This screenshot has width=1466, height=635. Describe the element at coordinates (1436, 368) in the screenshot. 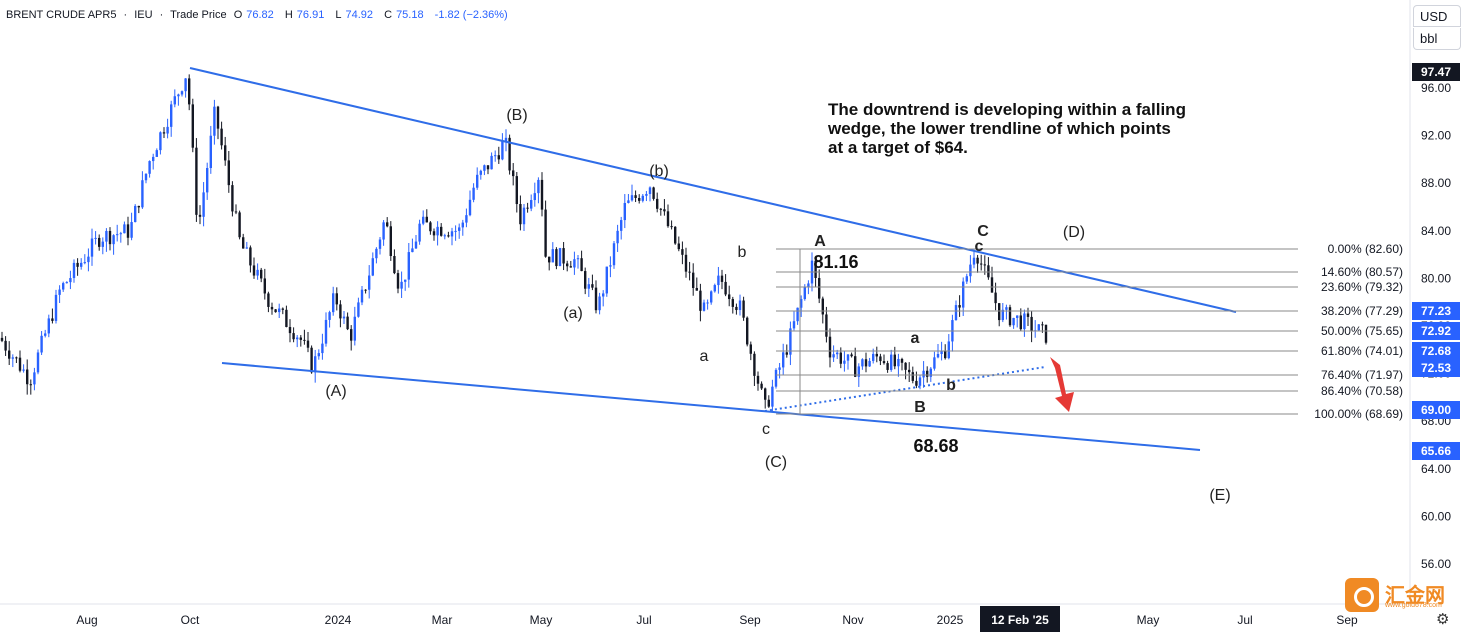

I see `price-badge-label: 72.53` at that location.